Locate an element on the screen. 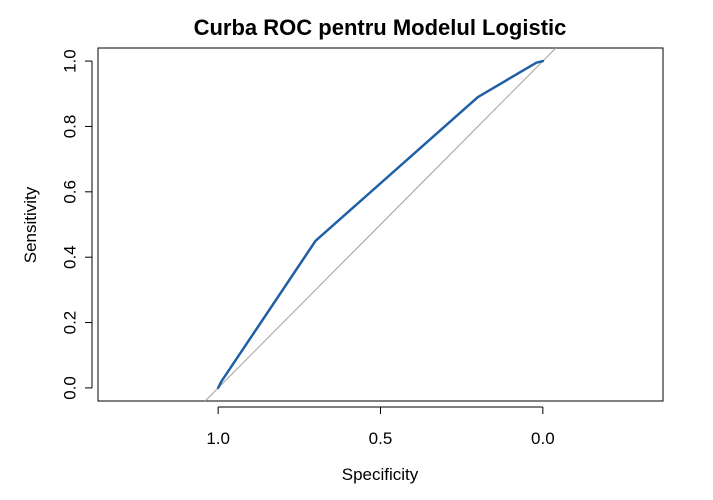  y-axis-label: Sensitivity is located at coordinates (30, 224).